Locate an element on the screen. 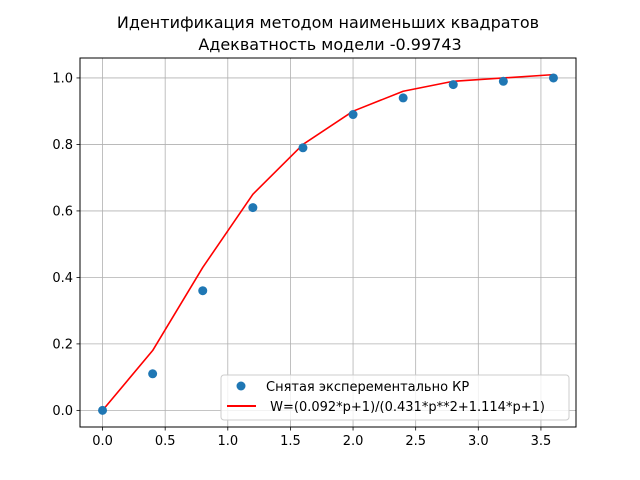 The width and height of the screenshot is (640, 480). chart-subtitle: Адекватность модели -0.99743 is located at coordinates (329, 44).